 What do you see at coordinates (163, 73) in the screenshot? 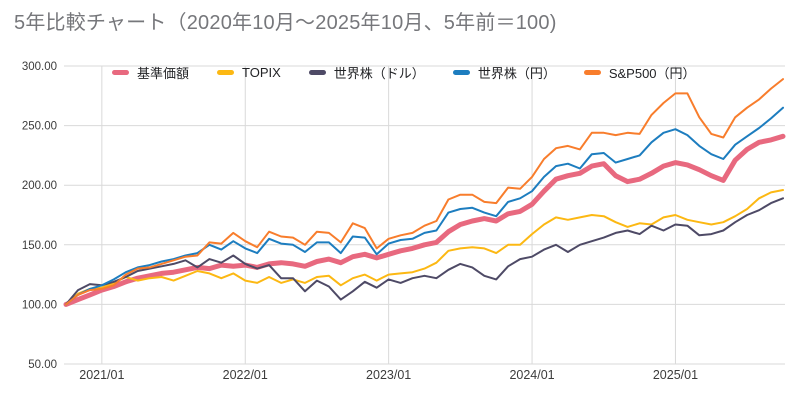
I see `legend-label-fund-nav: 基準価額` at bounding box center [163, 73].